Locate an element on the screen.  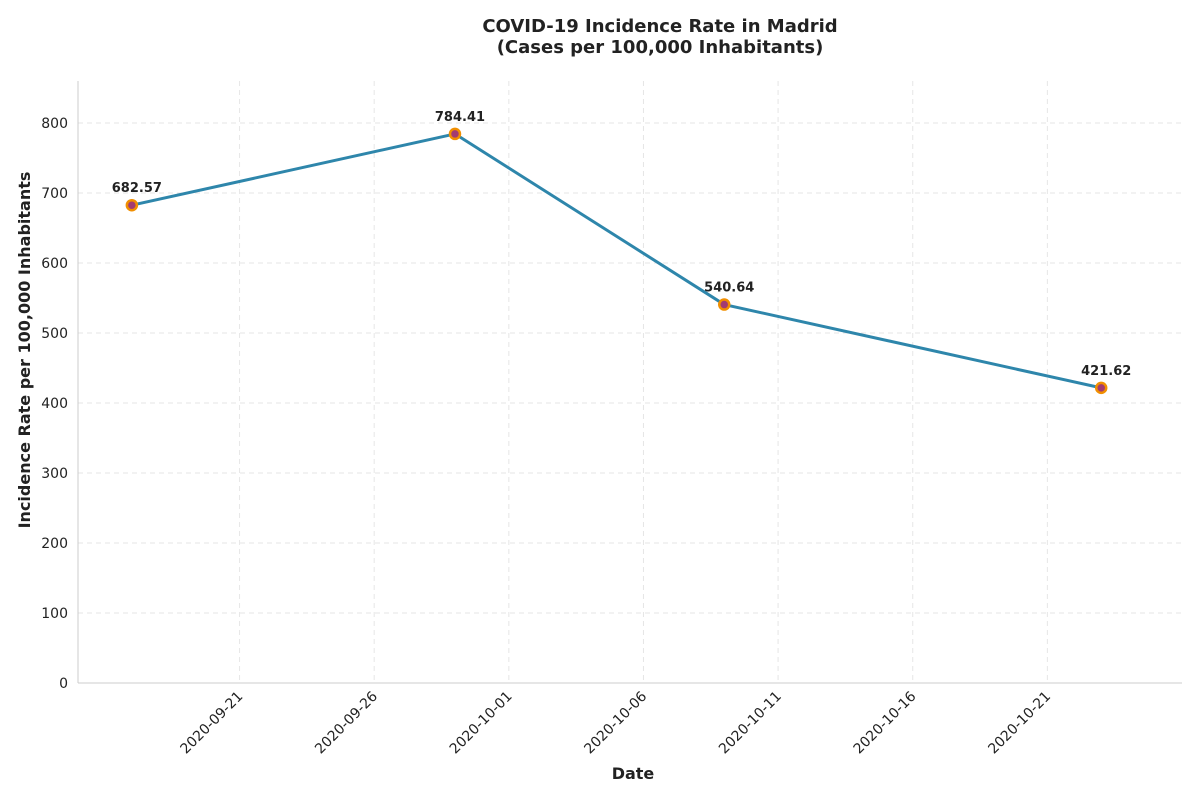
y-tick-label: 400 is located at coordinates (54, 404).